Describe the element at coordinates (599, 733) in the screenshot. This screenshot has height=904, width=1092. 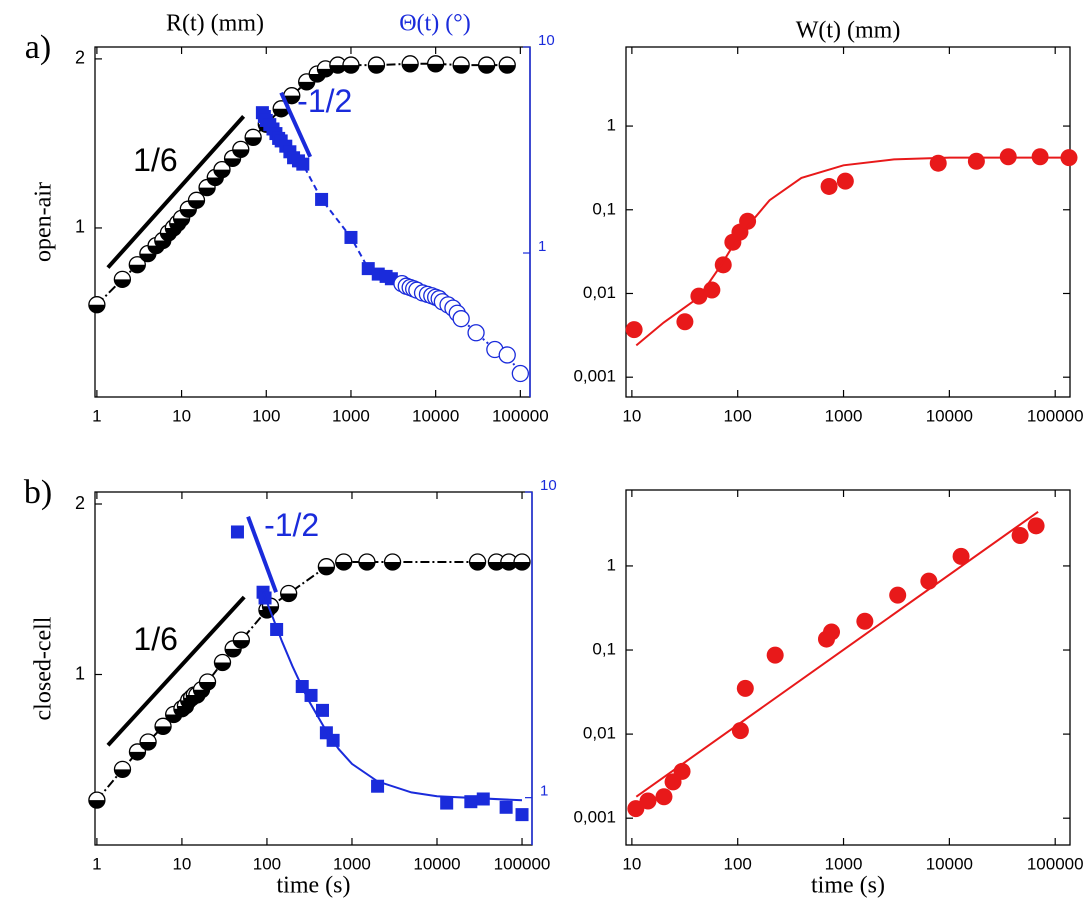
I see `y-tick-label: 0,01` at that location.